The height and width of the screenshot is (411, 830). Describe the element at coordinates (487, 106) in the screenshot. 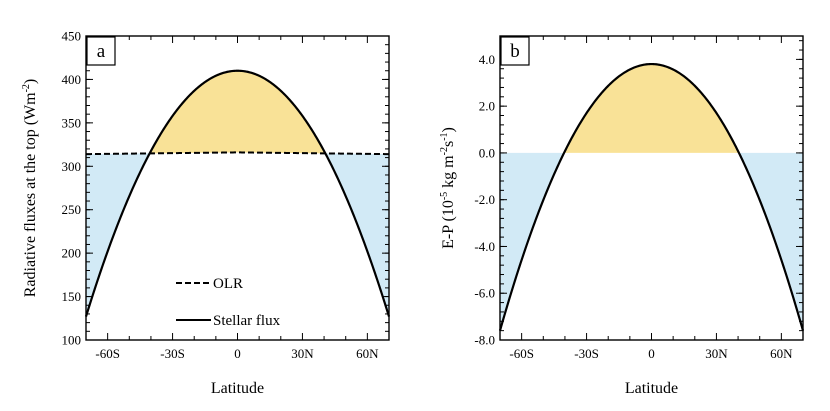

I see `y-tick-label: 2.0` at that location.